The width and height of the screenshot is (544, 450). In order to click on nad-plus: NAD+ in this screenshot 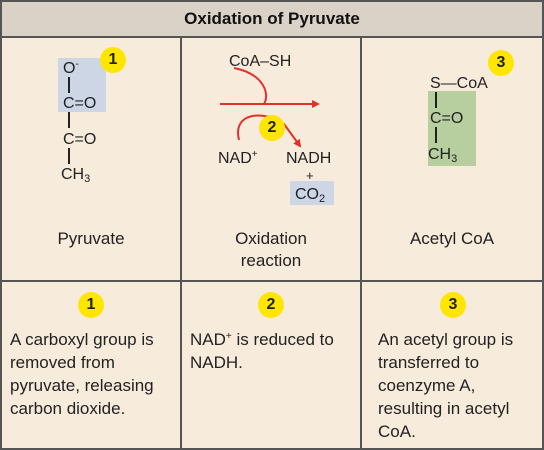, I will do `click(238, 158)`.